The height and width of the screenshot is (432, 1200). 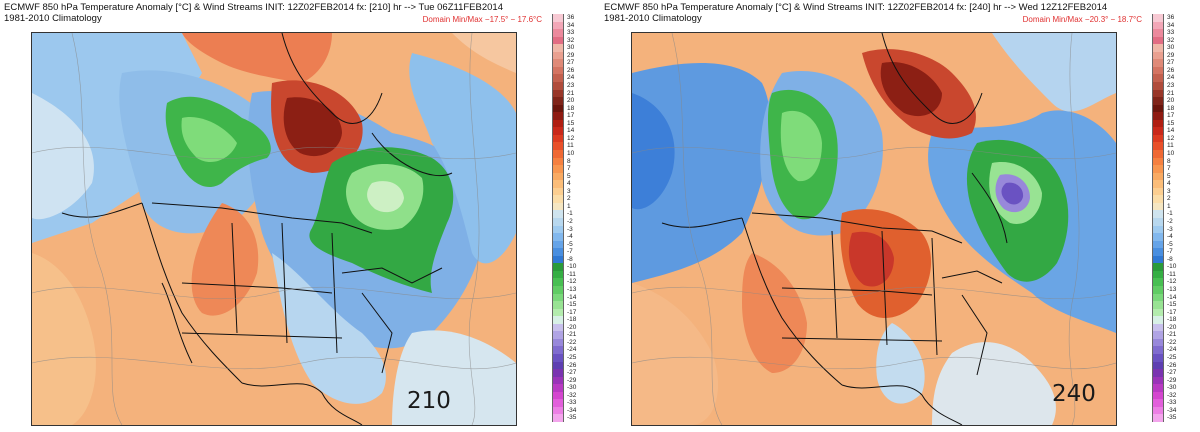 What do you see at coordinates (1170, 252) in the screenshot?
I see `colorbar-label: -7` at bounding box center [1170, 252].